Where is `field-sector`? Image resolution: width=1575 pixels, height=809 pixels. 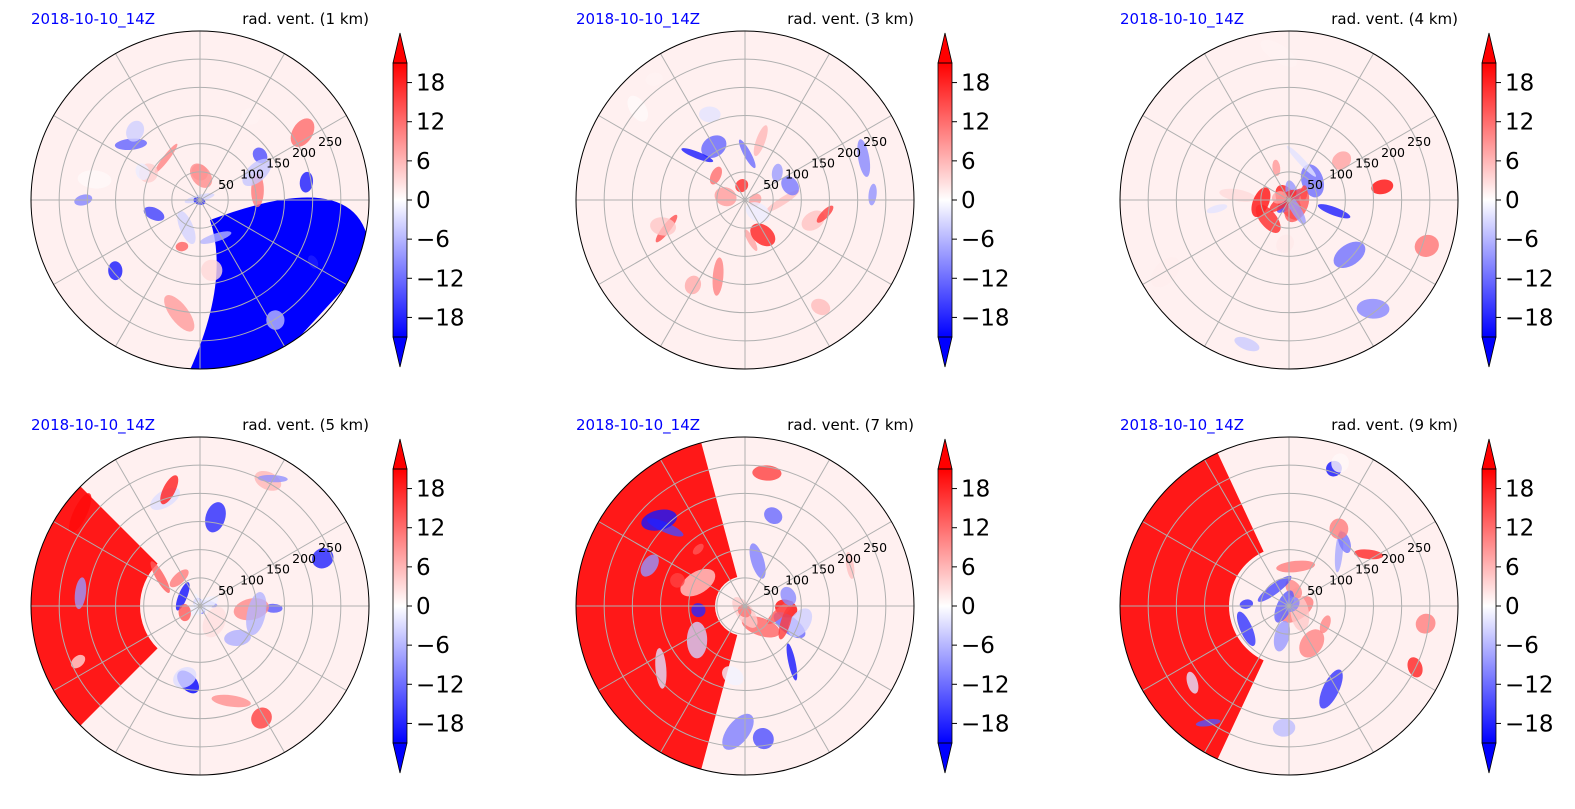
field-sector is located at coordinates (279, 283).